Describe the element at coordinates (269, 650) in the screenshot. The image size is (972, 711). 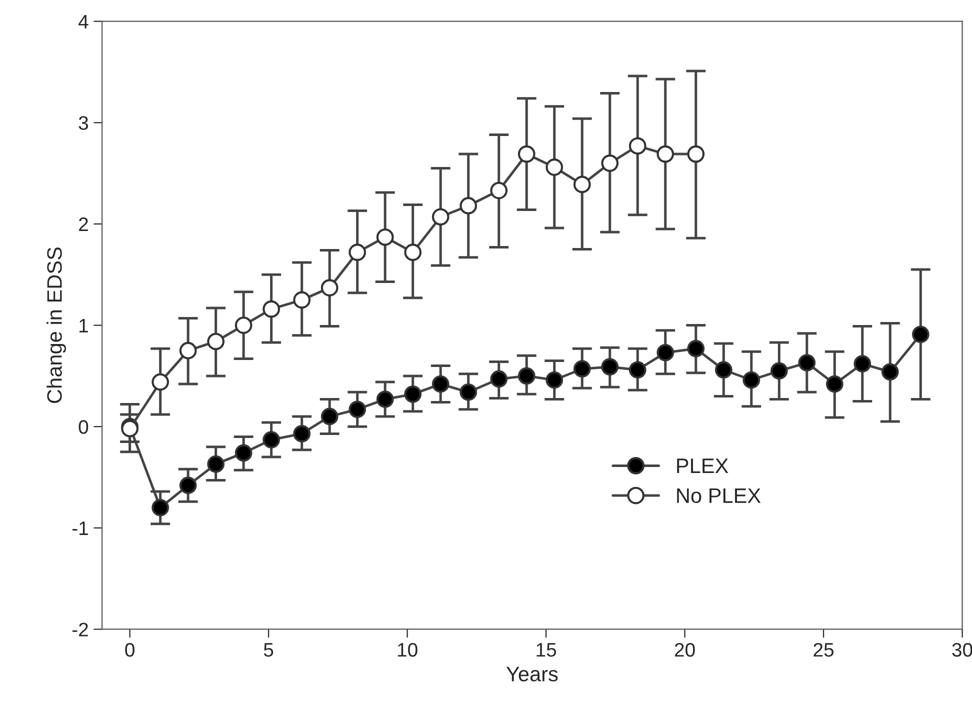
I see `x-tick-label: 5` at that location.